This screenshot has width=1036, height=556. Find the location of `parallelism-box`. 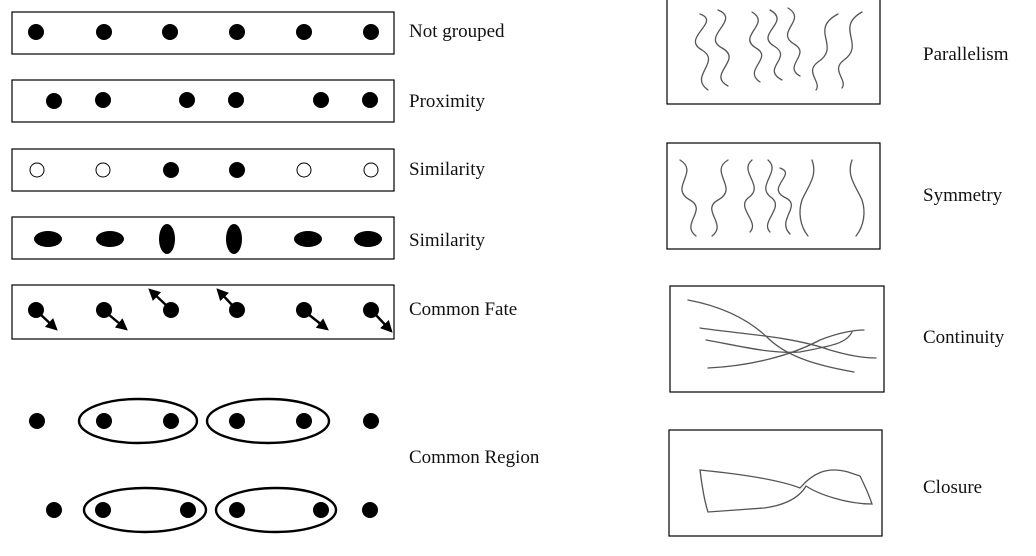

parallelism-box is located at coordinates (773, 52).